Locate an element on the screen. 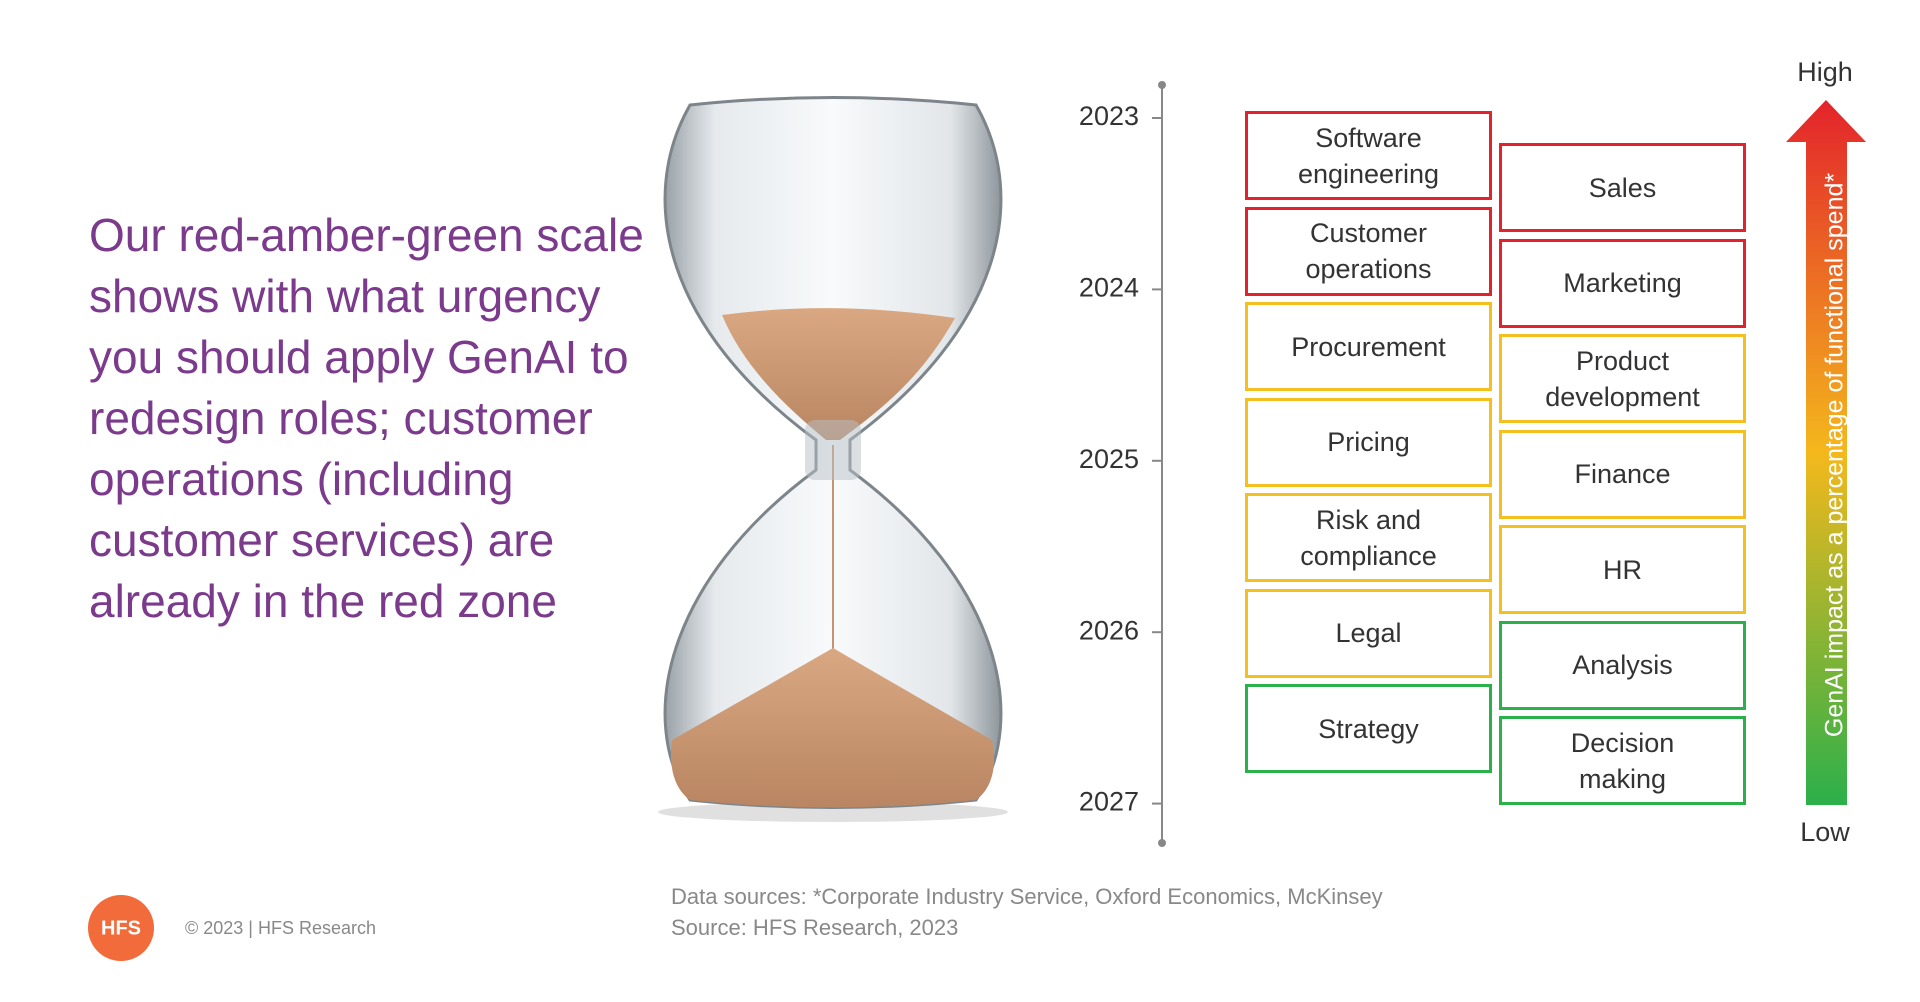 The image size is (1920, 1002). year-label: 2024 is located at coordinates (1109, 288).